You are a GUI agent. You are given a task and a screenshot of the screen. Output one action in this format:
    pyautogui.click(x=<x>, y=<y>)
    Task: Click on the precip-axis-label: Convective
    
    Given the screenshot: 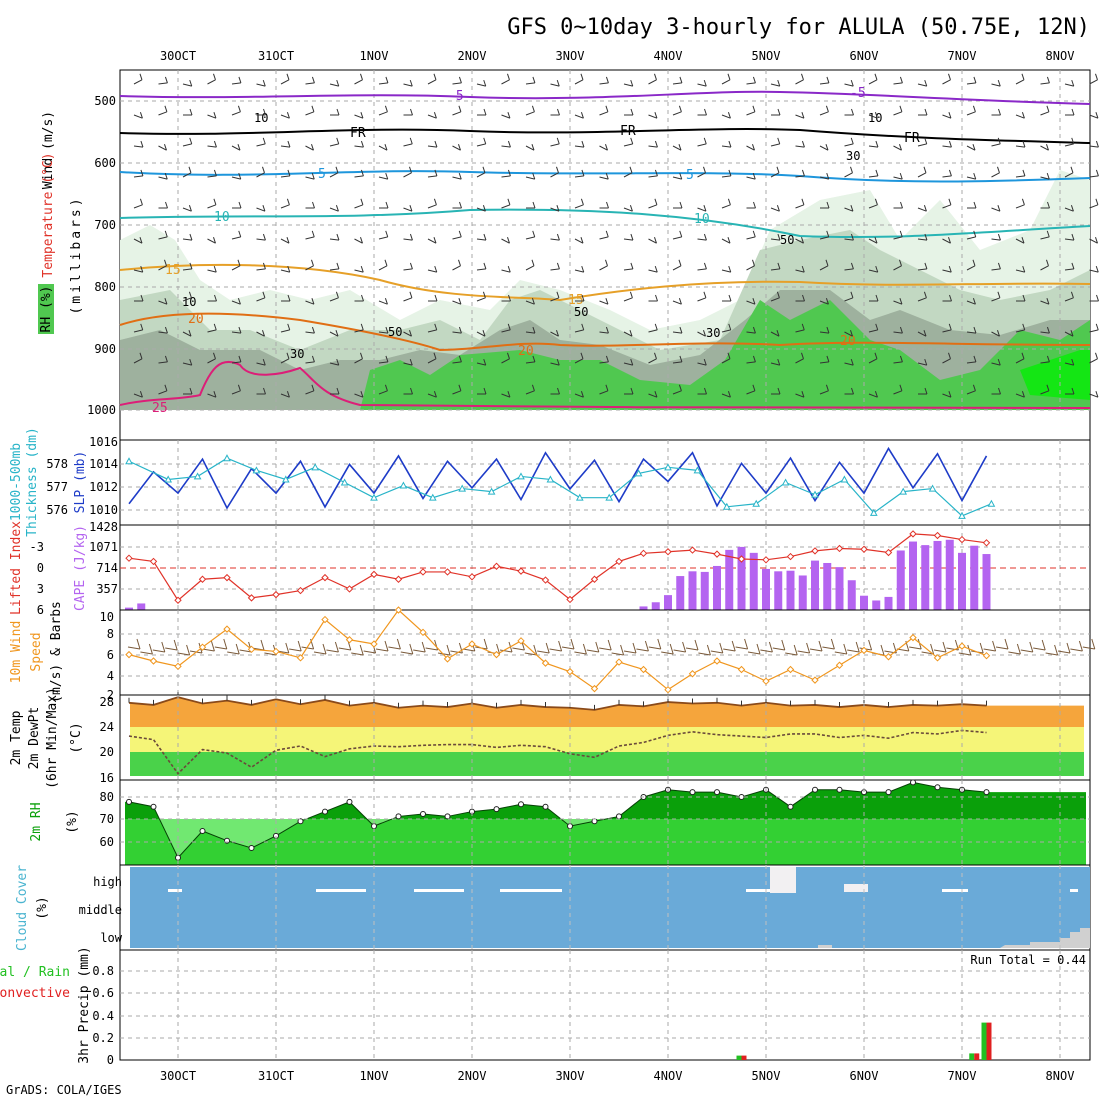 What is the action you would take?
    pyautogui.click(x=35, y=993)
    